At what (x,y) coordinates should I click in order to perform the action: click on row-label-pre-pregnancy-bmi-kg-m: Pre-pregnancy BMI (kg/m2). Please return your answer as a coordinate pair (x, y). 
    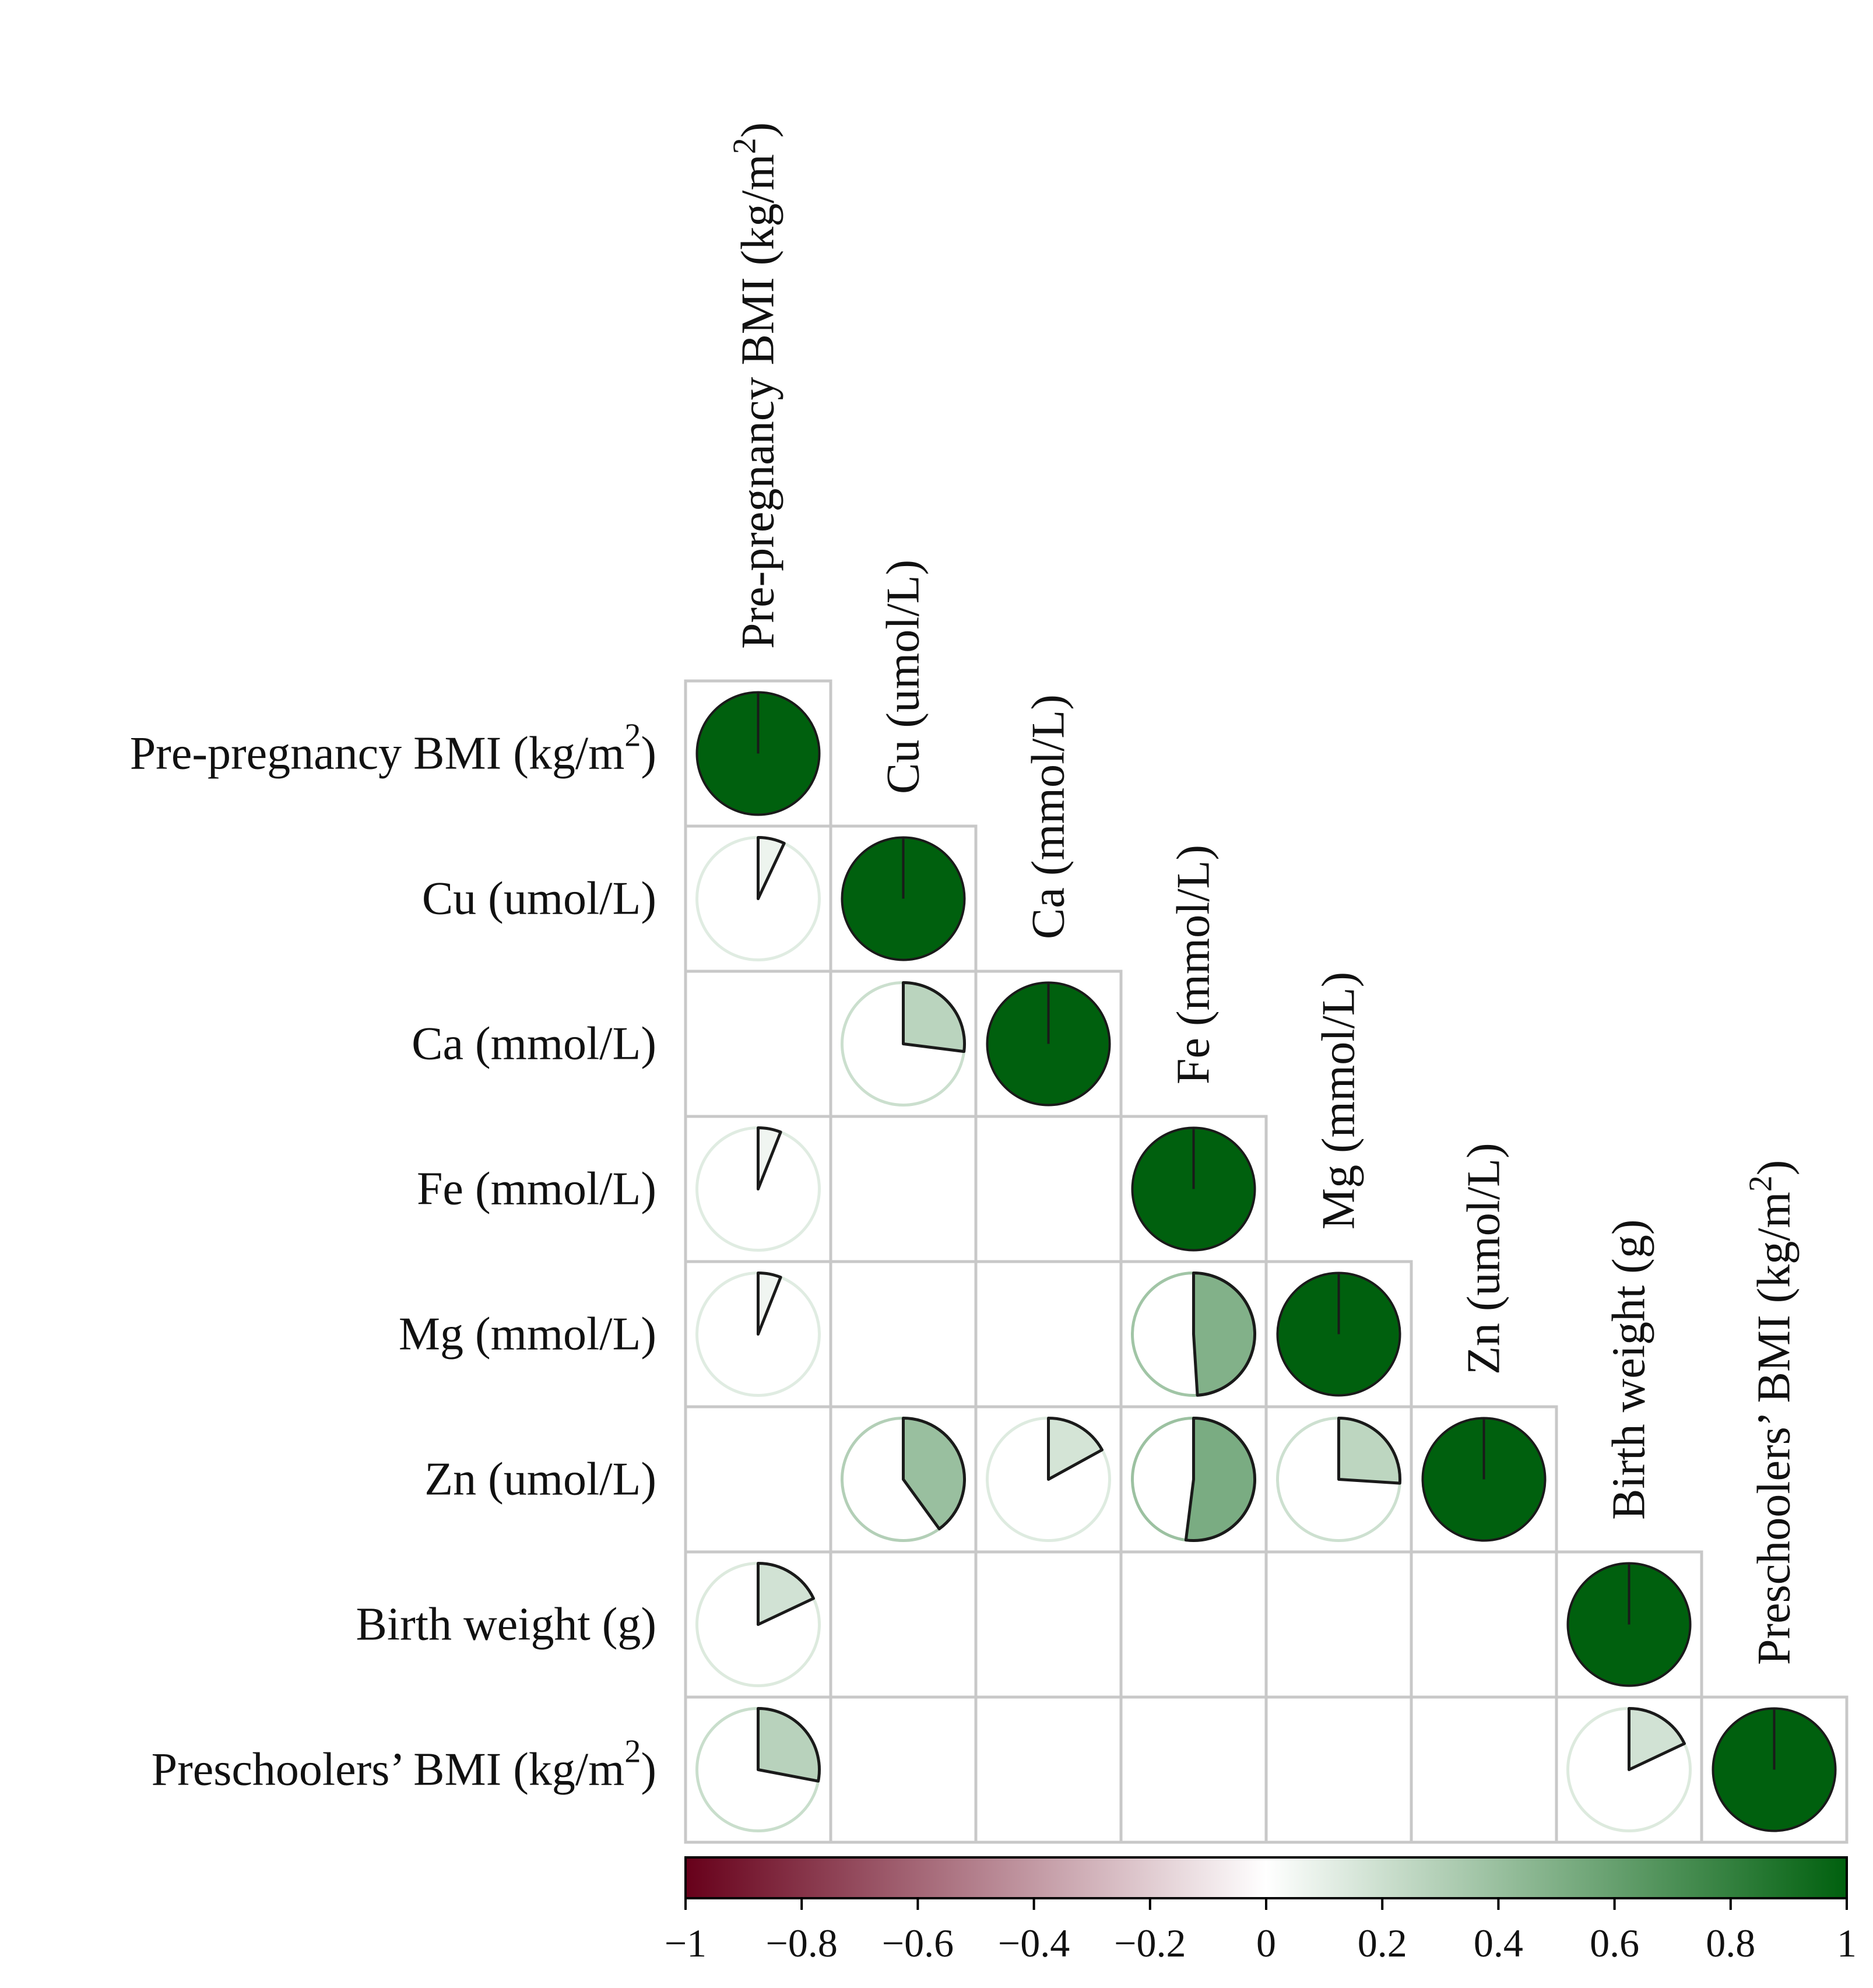
    Looking at the image, I should click on (393, 748).